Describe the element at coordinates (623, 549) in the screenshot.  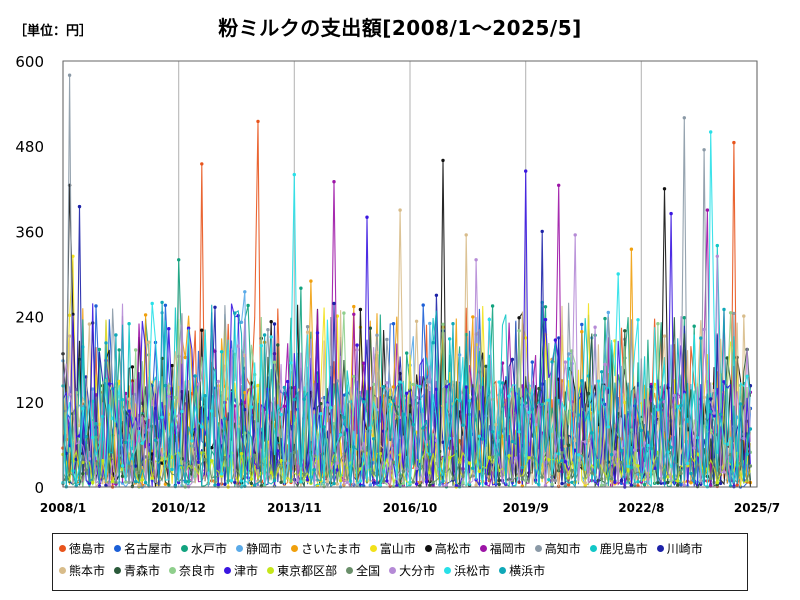
I see `legend-label: 鹿児島市` at that location.